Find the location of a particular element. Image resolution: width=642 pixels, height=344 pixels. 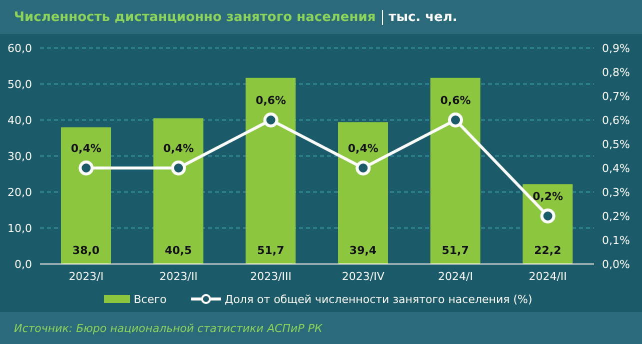

y2-tick-label: 0,6% is located at coordinates (616, 120).